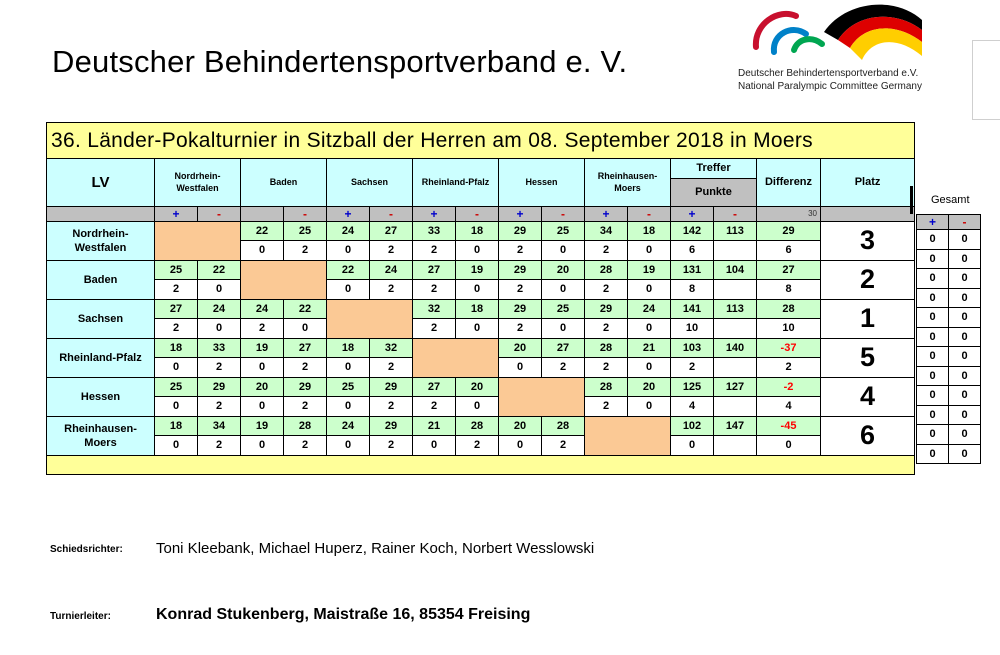 Image resolution: width=1000 pixels, height=655 pixels. I want to click on platz-value: 5, so click(867, 357).